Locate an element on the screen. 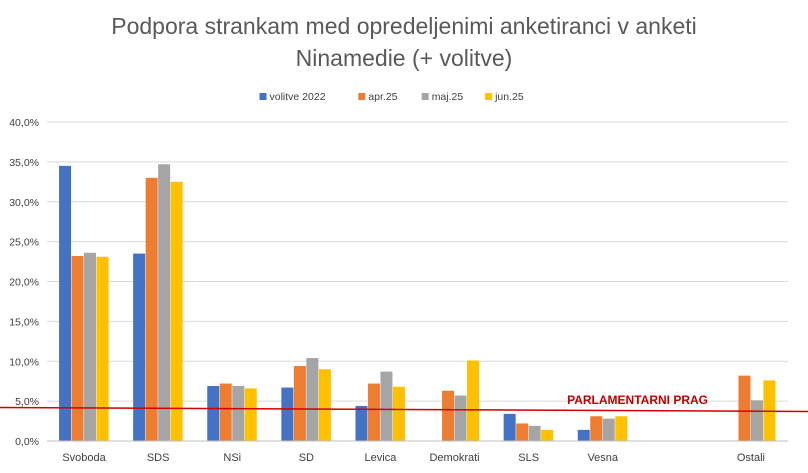 This screenshot has width=808, height=473. y-tick-label: 15,0% is located at coordinates (24, 322).